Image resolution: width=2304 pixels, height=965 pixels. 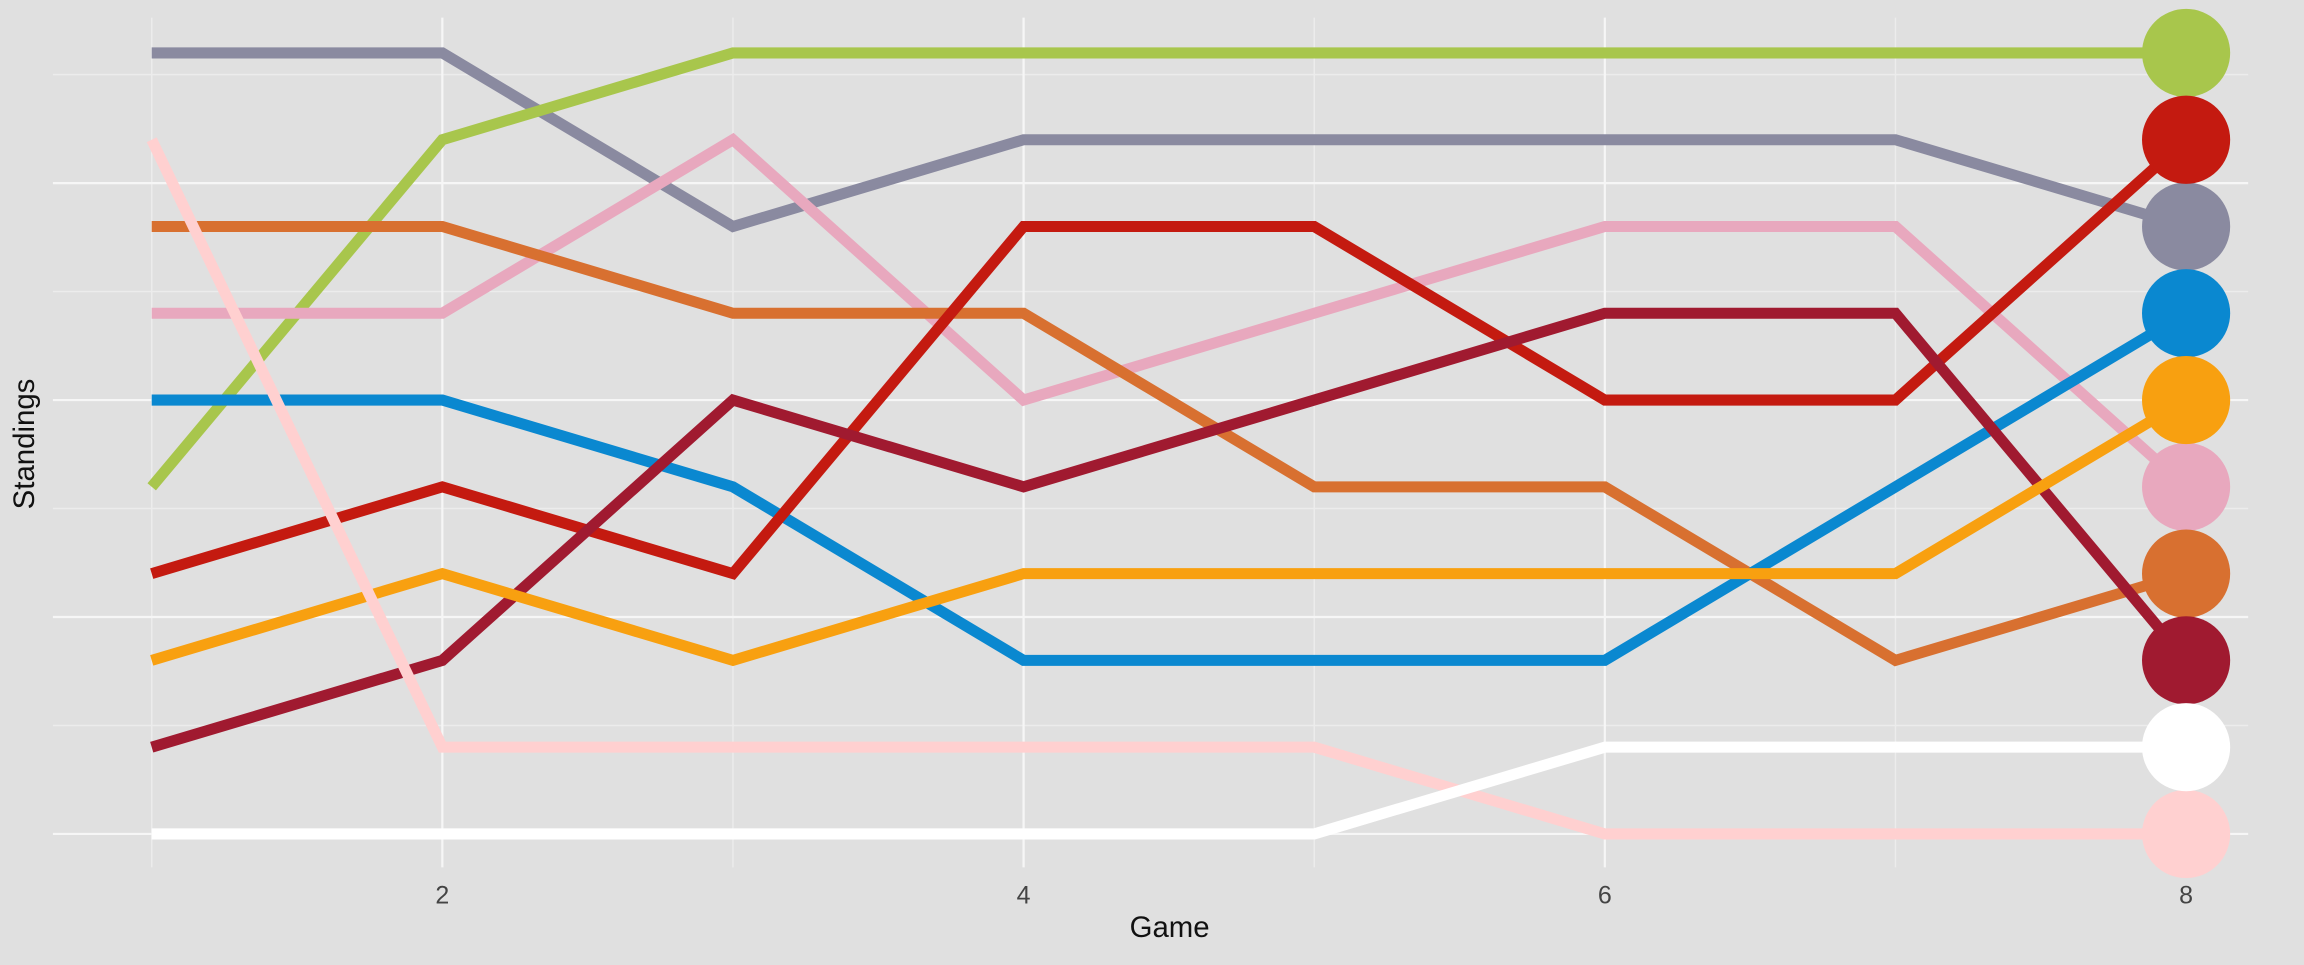 I want to click on series-line, so click(x=1169, y=790).